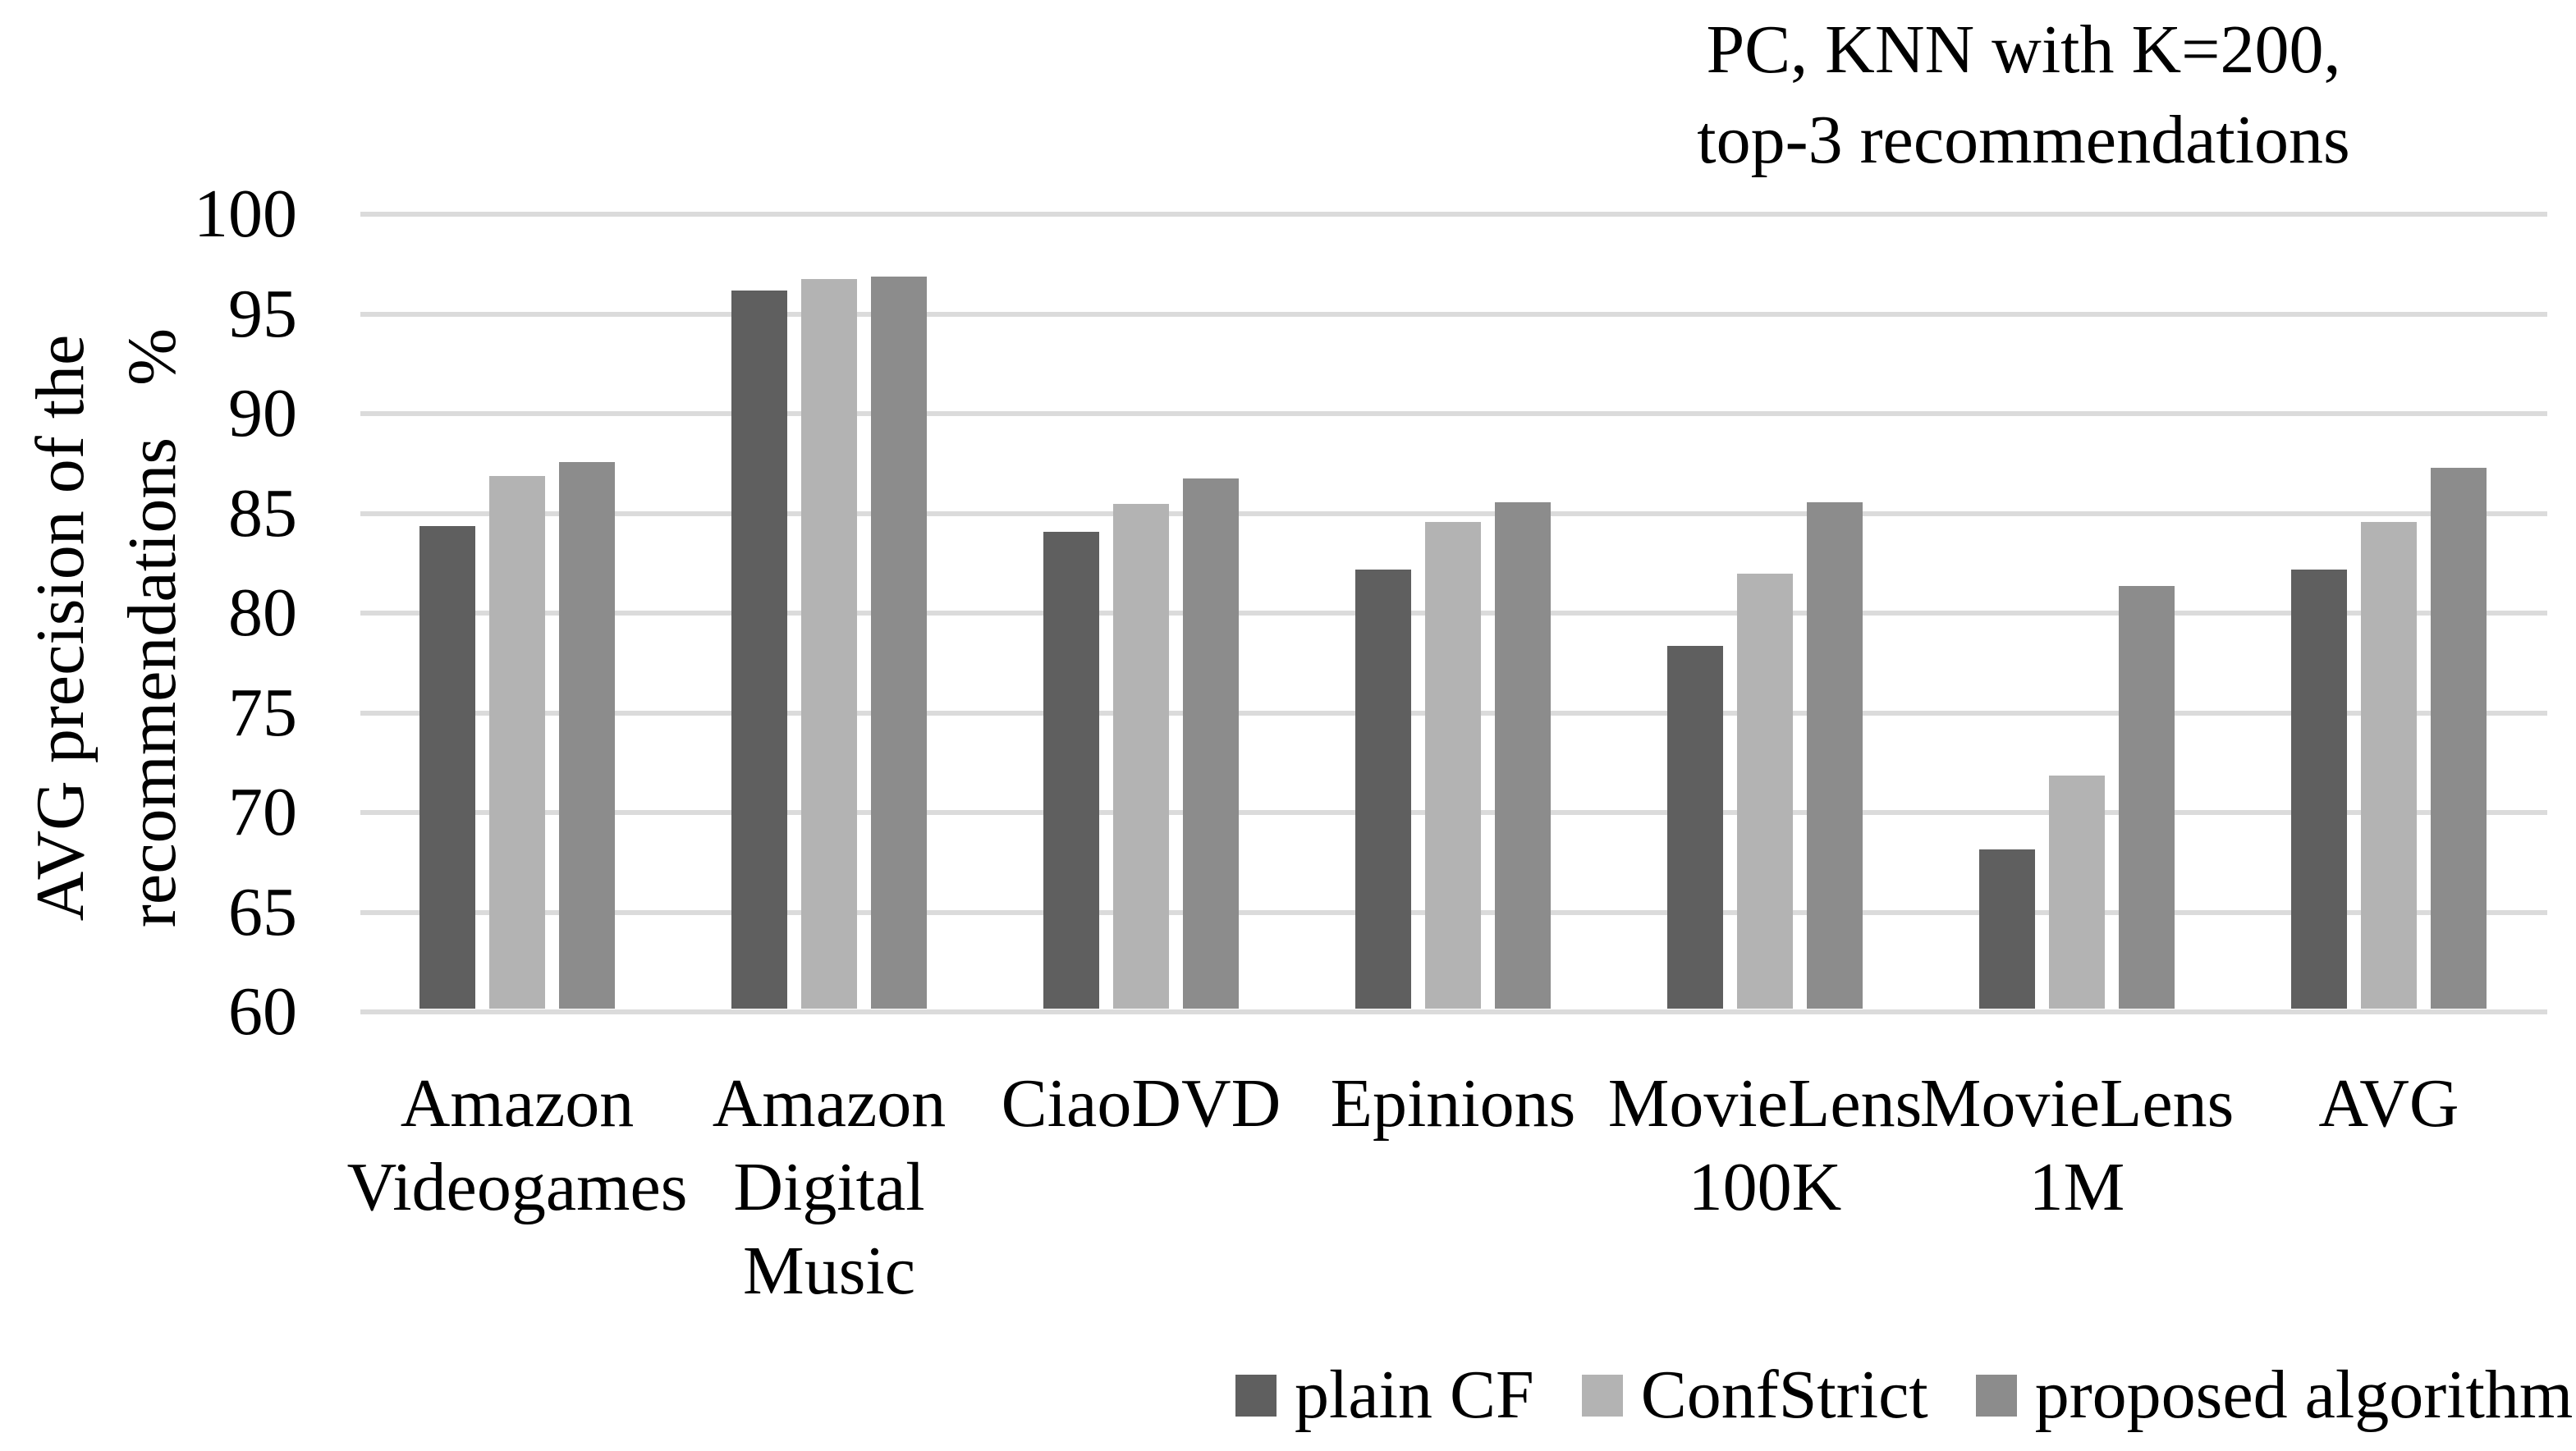 The height and width of the screenshot is (1451, 2576). Describe the element at coordinates (759, 650) in the screenshot. I see `bar-plain-cf-amazon-digital-music` at that location.